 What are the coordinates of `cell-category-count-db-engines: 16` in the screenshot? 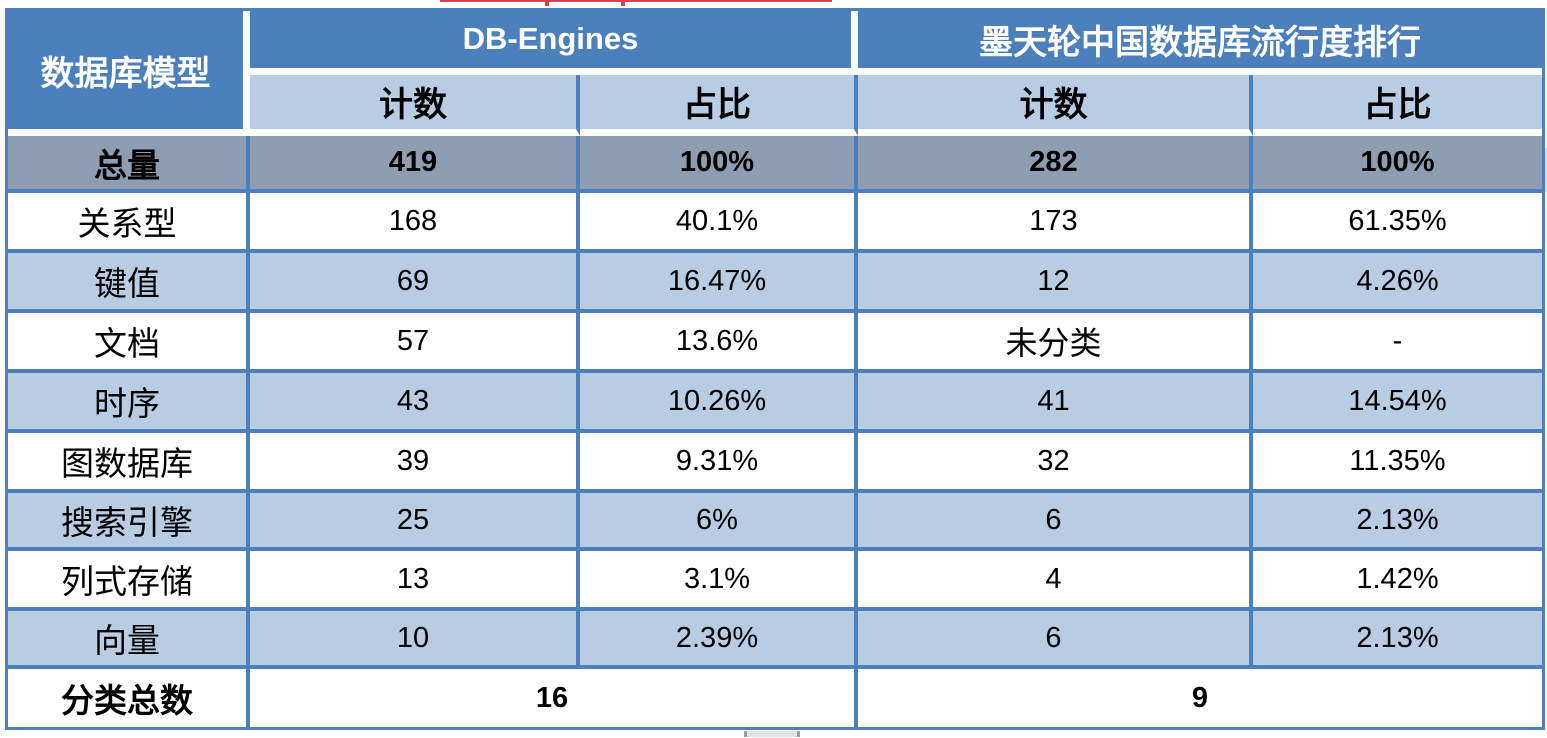 It's located at (554, 698).